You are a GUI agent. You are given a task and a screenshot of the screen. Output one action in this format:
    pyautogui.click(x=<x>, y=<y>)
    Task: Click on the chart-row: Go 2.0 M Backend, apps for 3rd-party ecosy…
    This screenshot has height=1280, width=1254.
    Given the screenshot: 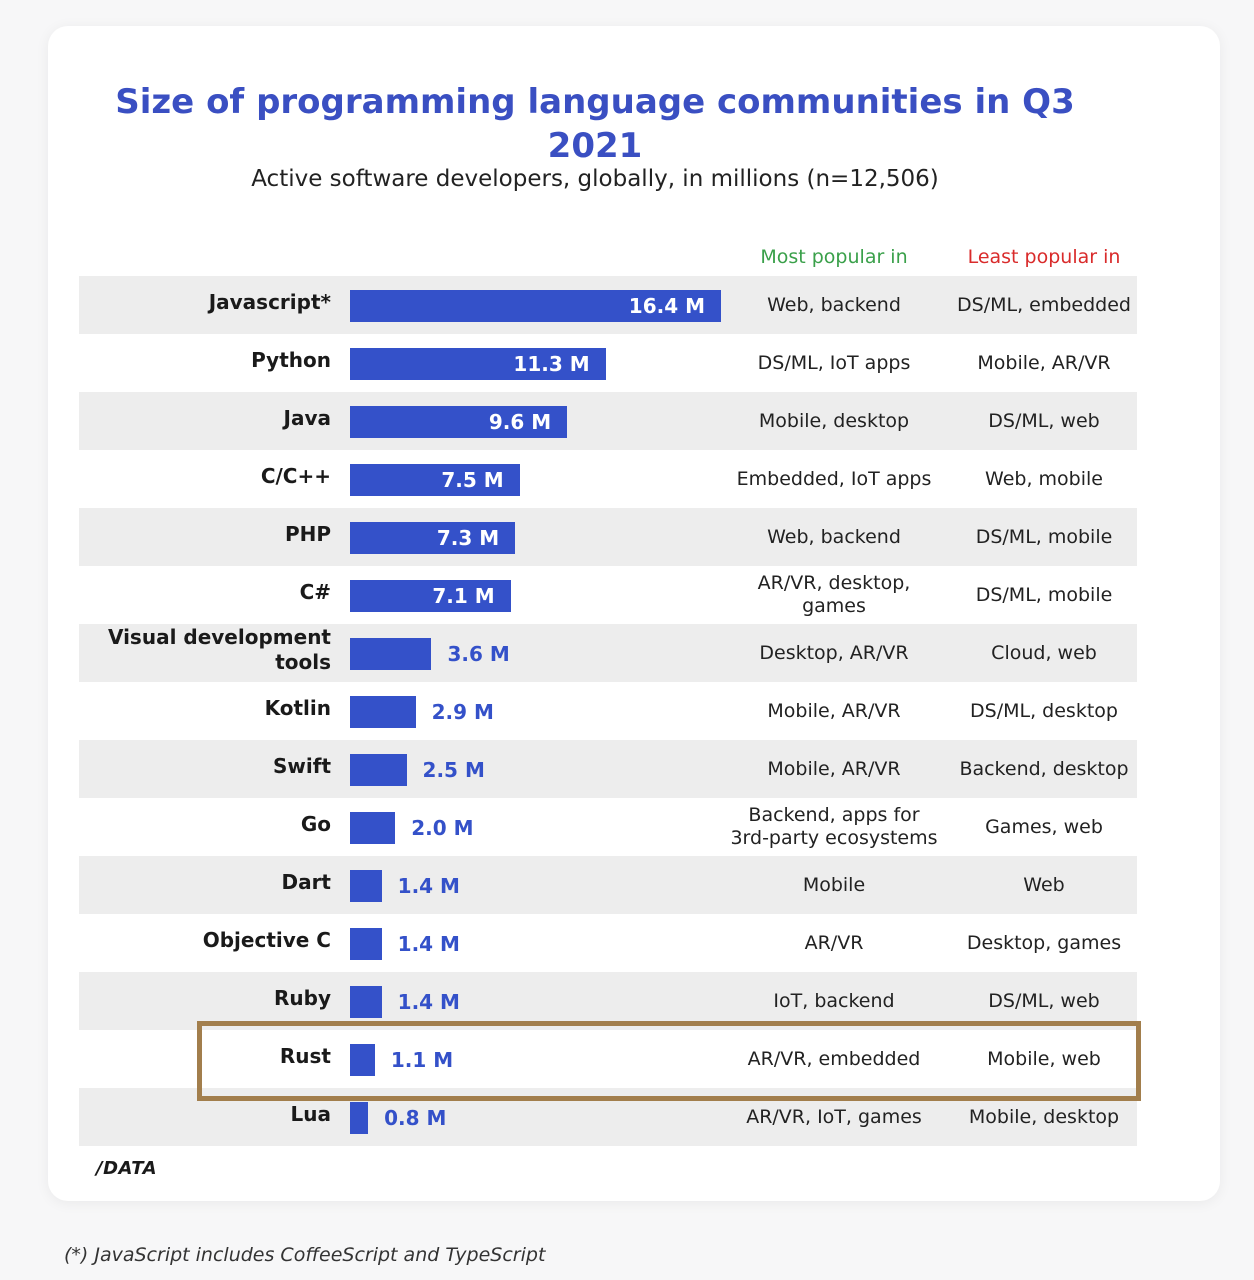 What is the action you would take?
    pyautogui.click(x=608, y=827)
    